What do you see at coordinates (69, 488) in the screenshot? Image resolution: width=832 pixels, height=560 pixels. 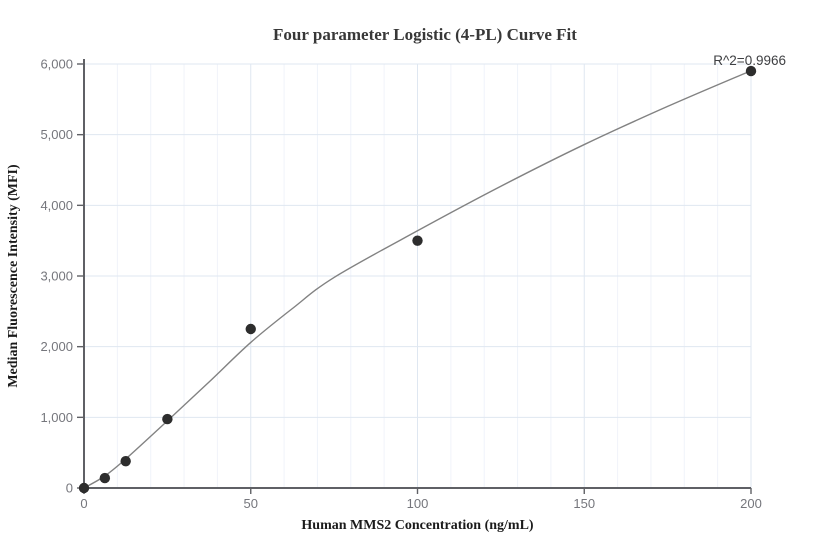 I see `y-tick-label: 0` at bounding box center [69, 488].